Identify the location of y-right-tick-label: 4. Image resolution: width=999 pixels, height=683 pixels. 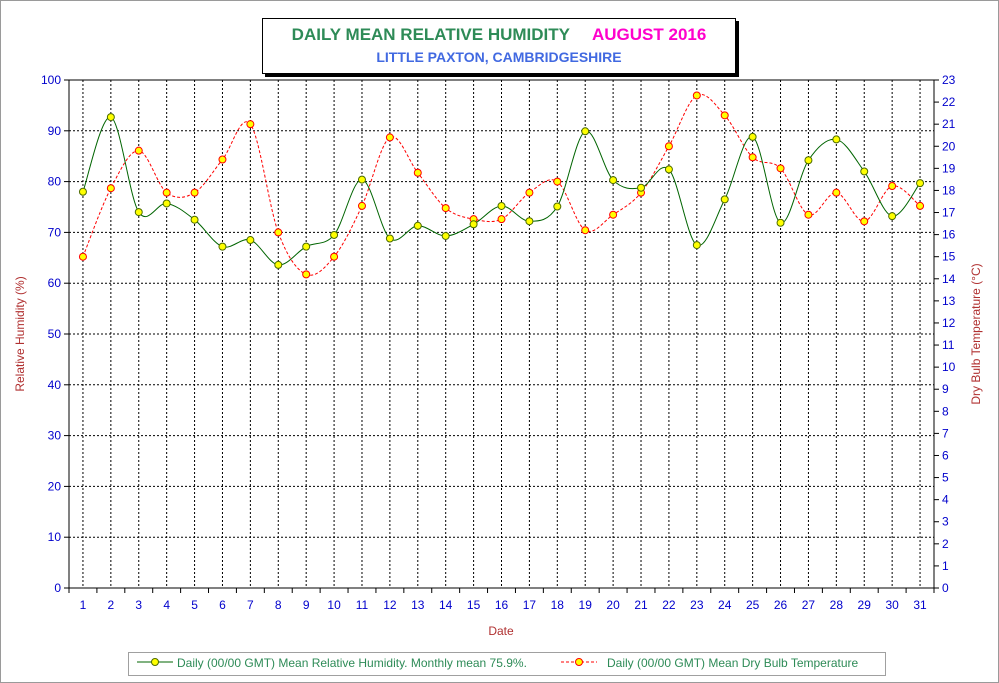
(945, 500).